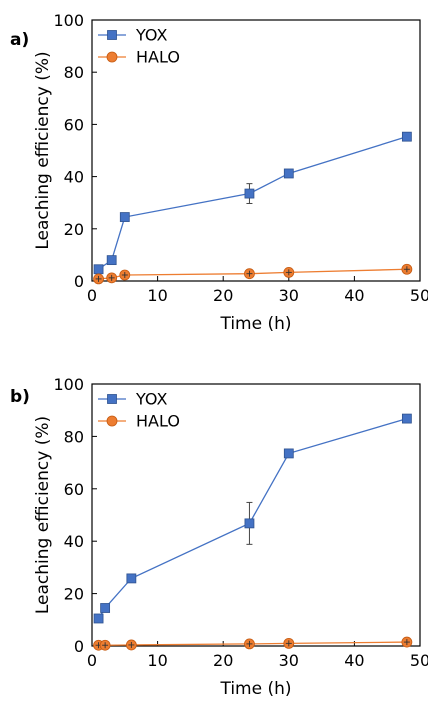 This screenshot has width=428, height=702. What do you see at coordinates (253, 203) in the screenshot?
I see `series-line-yox` at bounding box center [253, 203].